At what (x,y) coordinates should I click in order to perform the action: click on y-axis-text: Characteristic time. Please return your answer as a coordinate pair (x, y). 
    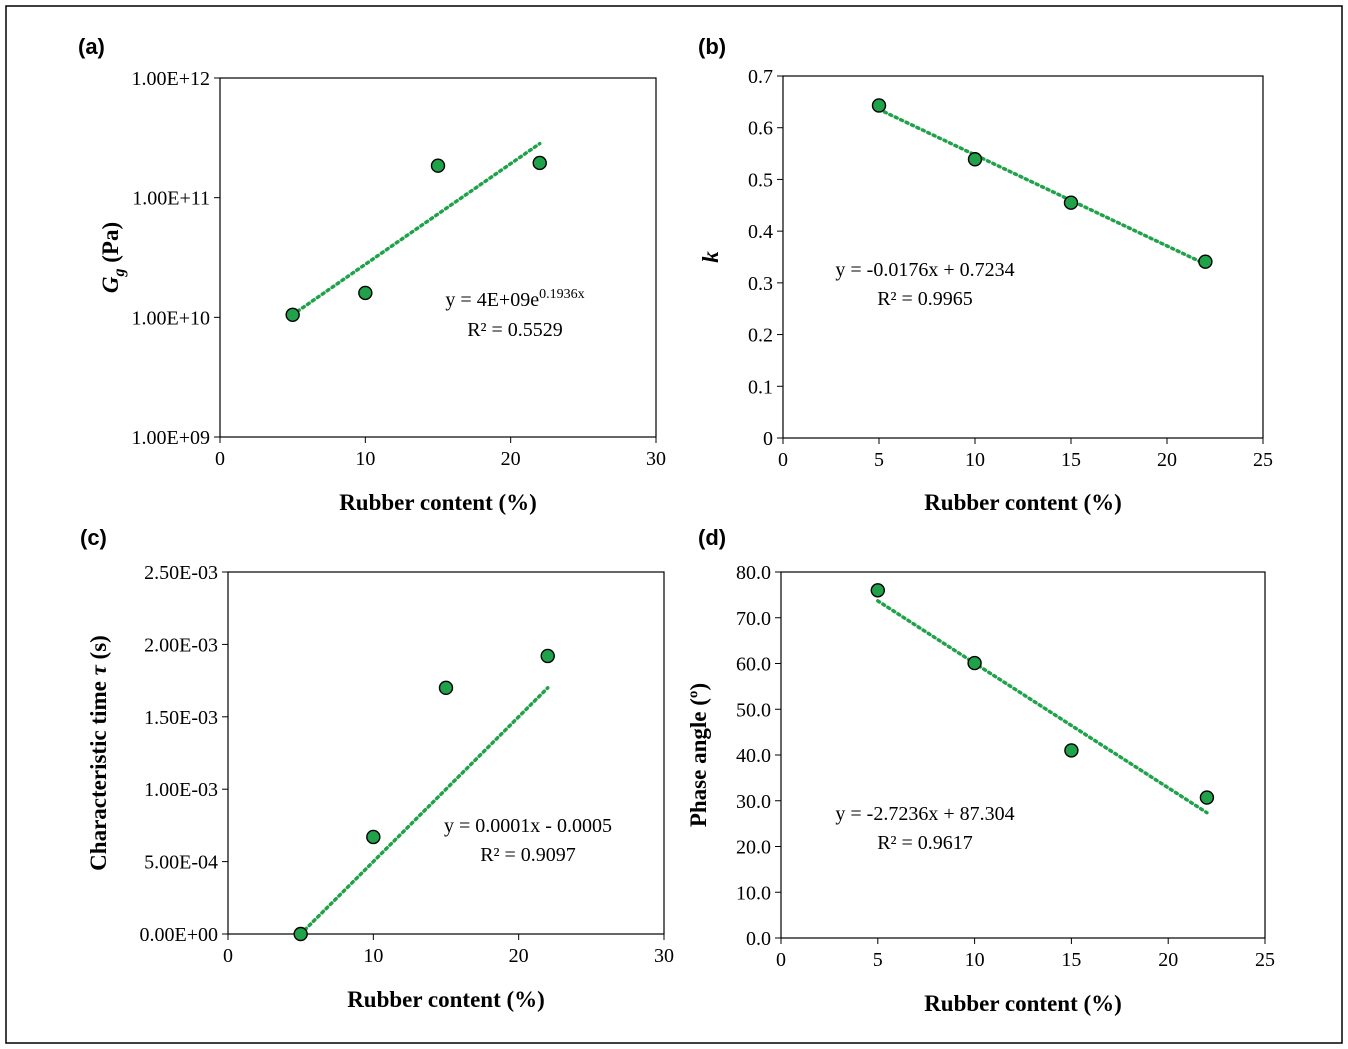
    Looking at the image, I should click on (98, 772).